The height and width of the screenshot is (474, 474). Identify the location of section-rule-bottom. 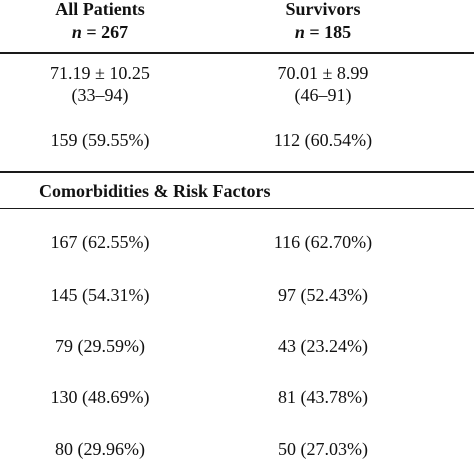
(237, 208).